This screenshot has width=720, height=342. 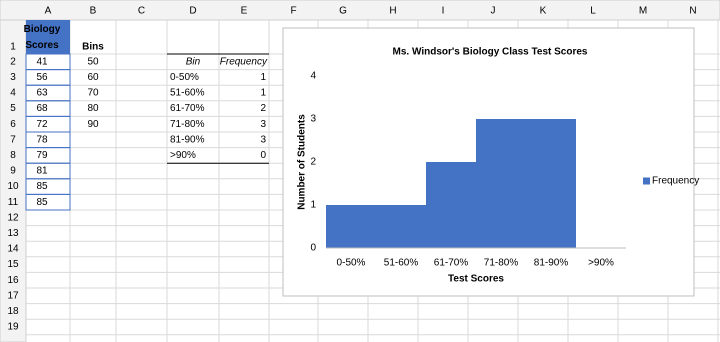 I want to click on bin-value: 50, so click(x=93, y=61).